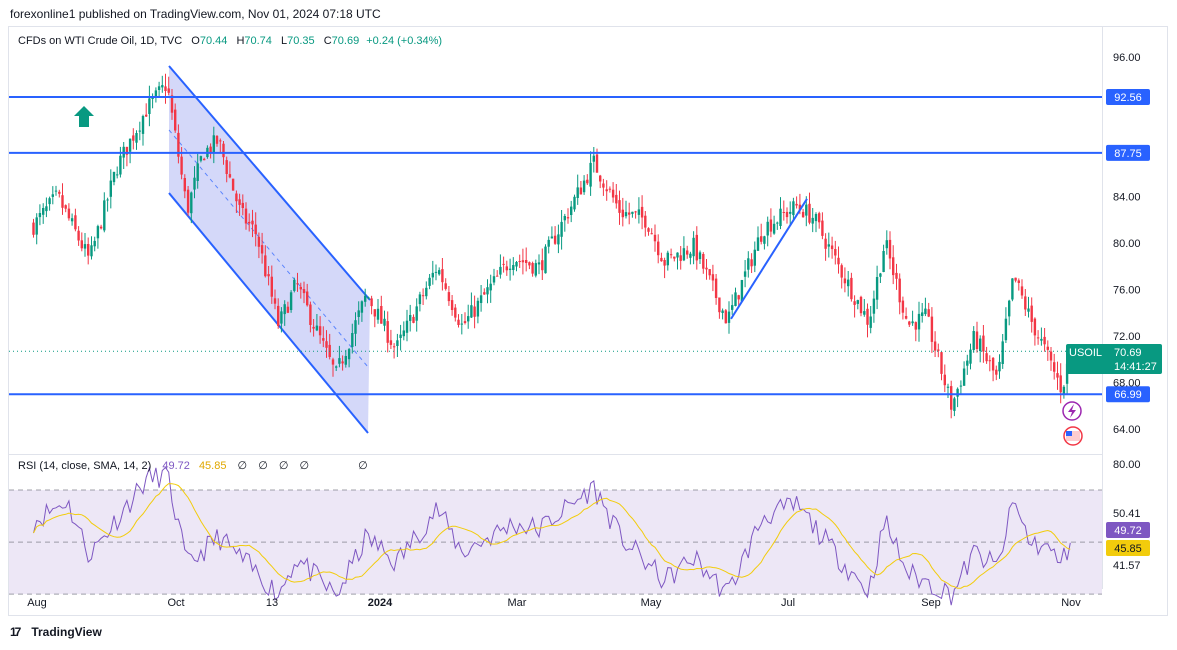  I want to click on rsi-tick-label: 41.57, so click(1127, 566).